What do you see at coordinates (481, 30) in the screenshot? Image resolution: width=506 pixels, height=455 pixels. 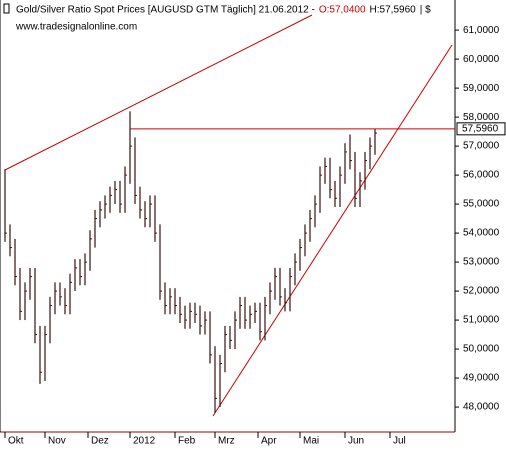 I see `y-tick-label: 61,0000` at bounding box center [481, 30].